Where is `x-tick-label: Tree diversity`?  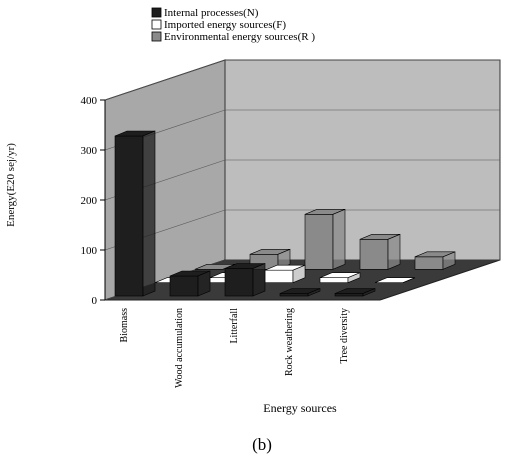 x-tick-label: Tree diversity is located at coordinates (344, 335).